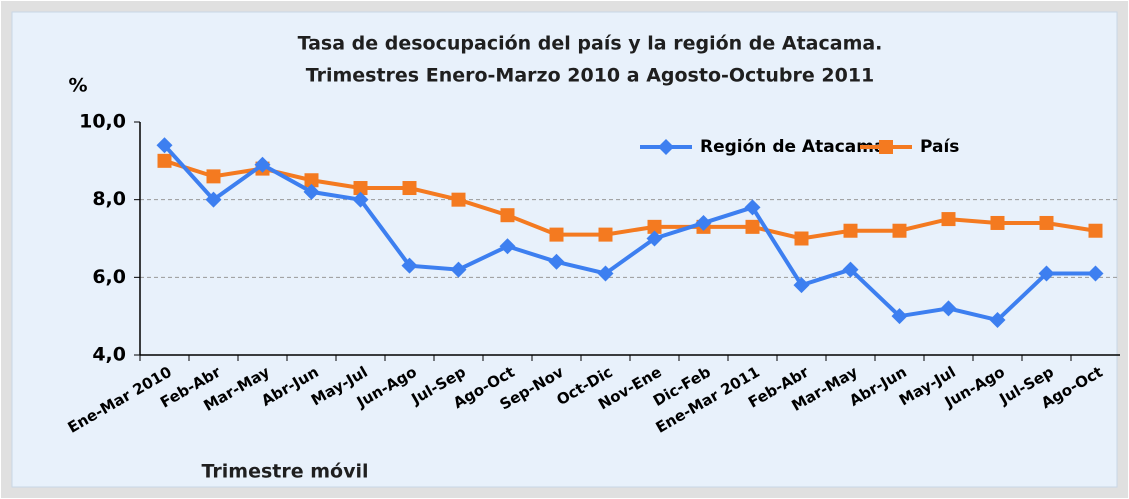 The width and height of the screenshot is (1129, 499). Describe the element at coordinates (102, 122) in the screenshot. I see `y-tick-label: 10,0` at that location.